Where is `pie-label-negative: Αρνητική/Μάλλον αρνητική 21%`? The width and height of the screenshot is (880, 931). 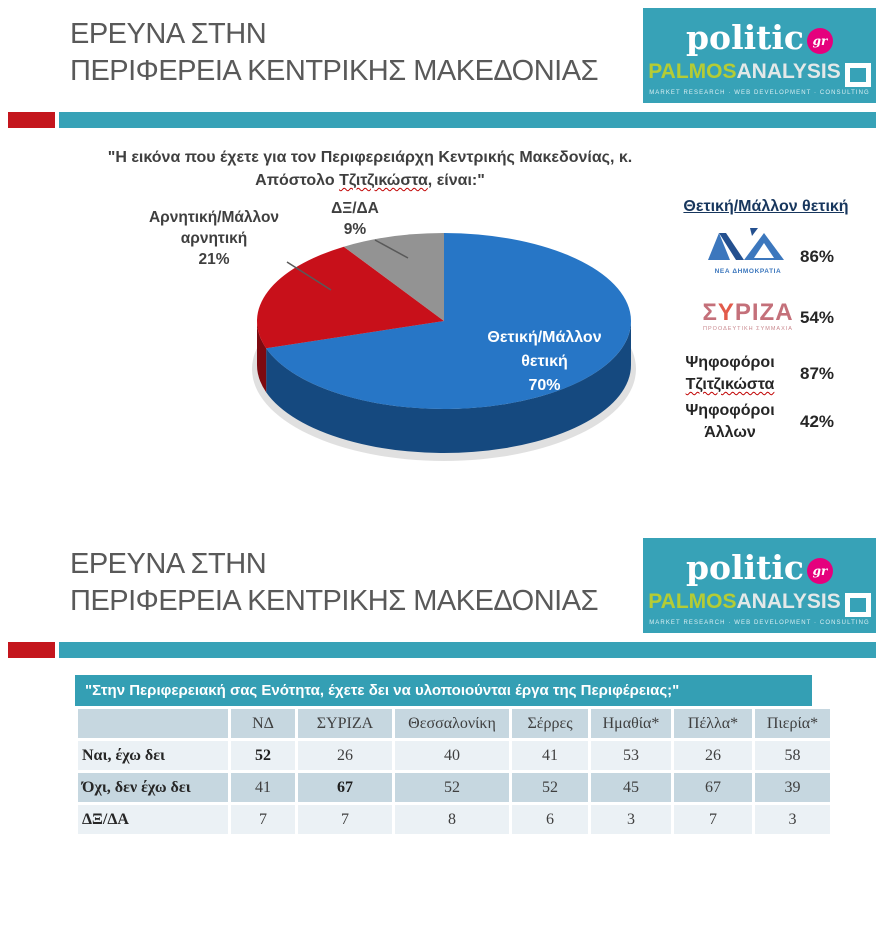 pie-label-negative: Αρνητική/Μάλλον αρνητική 21% is located at coordinates (214, 238).